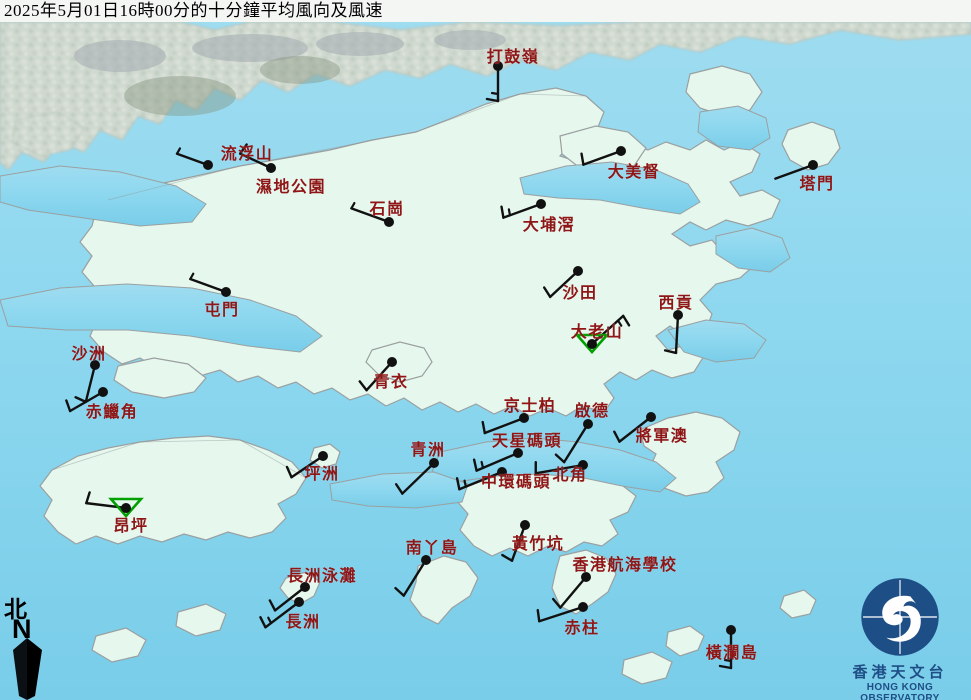 This screenshot has width=971, height=700. I want to click on land-islet-sw, so click(201, 620).